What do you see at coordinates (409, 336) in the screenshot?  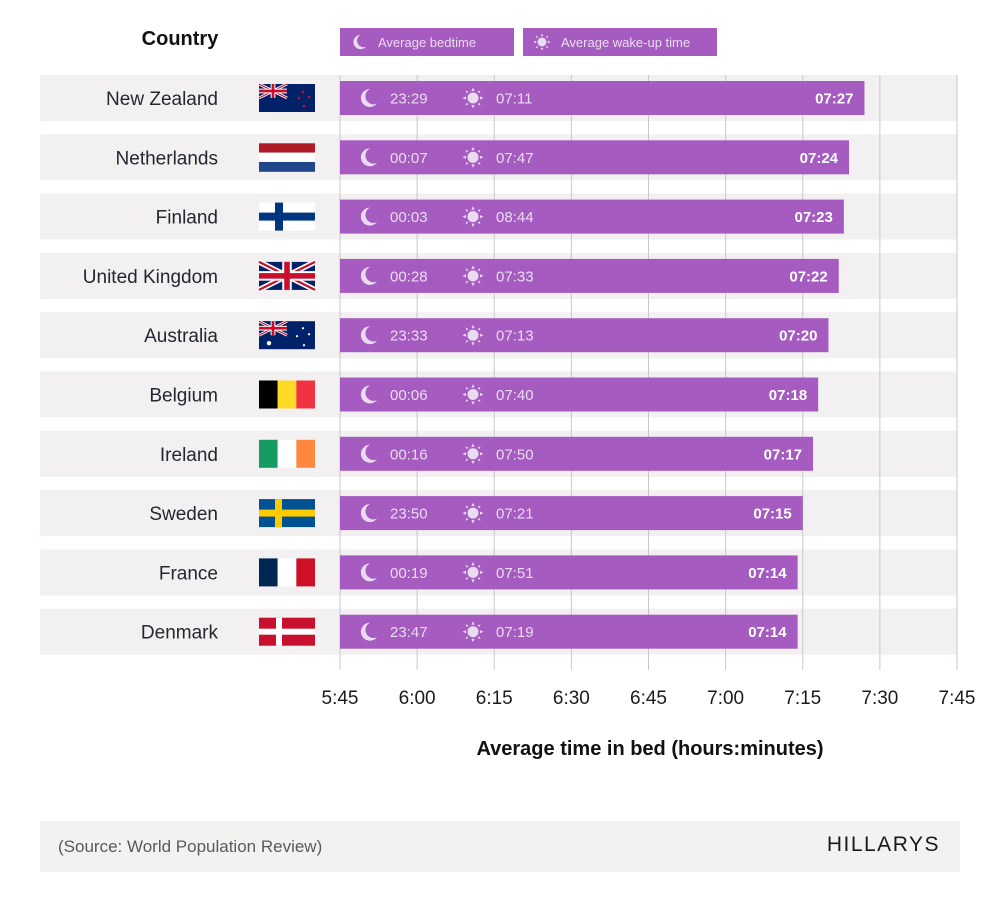 I see `bedtime-value: 23:33` at bounding box center [409, 336].